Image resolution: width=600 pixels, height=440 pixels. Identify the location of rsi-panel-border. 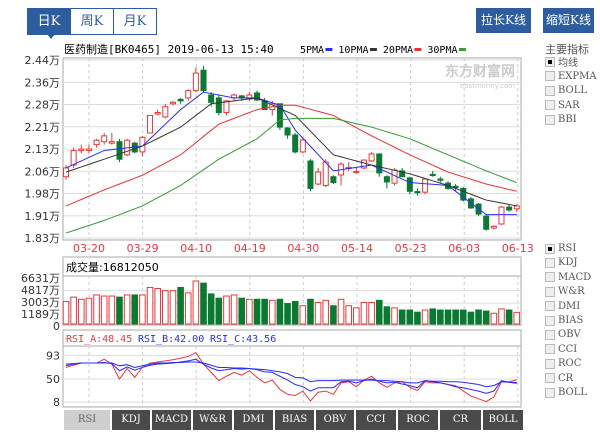
(292, 368).